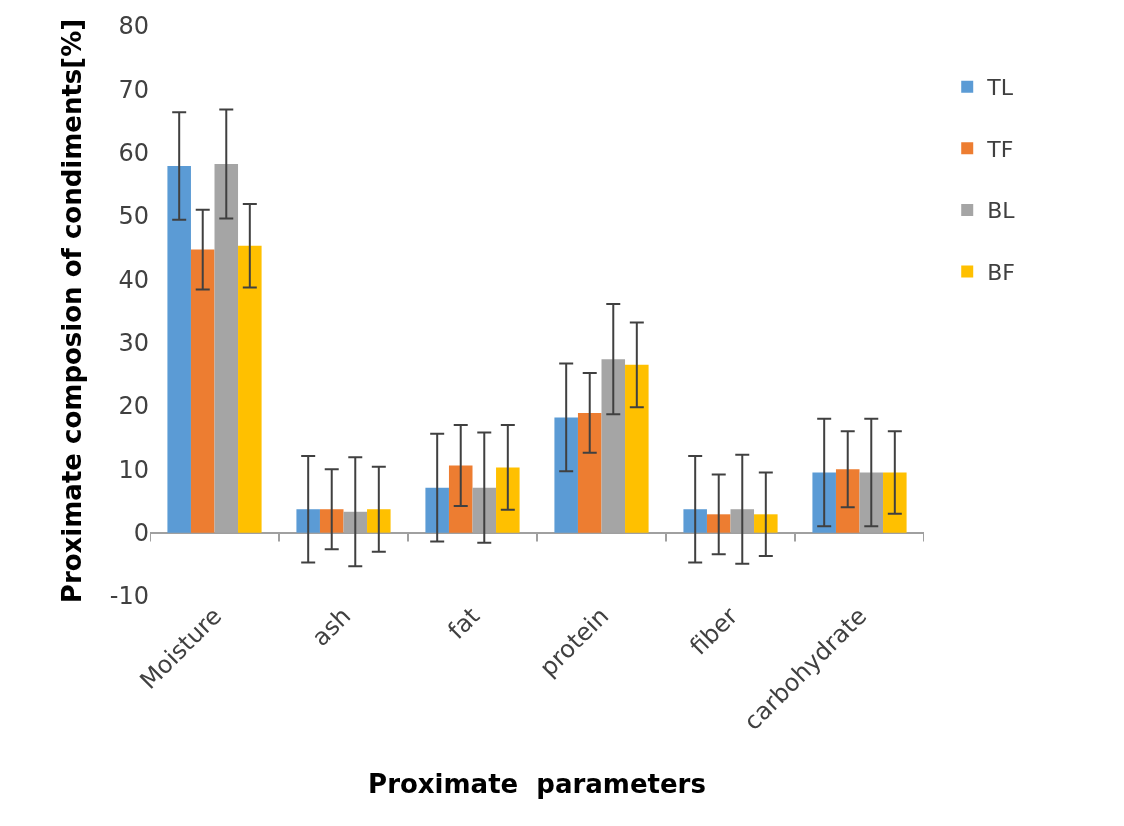 This screenshot has height=826, width=1124. Describe the element at coordinates (133, 26) in the screenshot. I see `y-tick-label: 80` at that location.